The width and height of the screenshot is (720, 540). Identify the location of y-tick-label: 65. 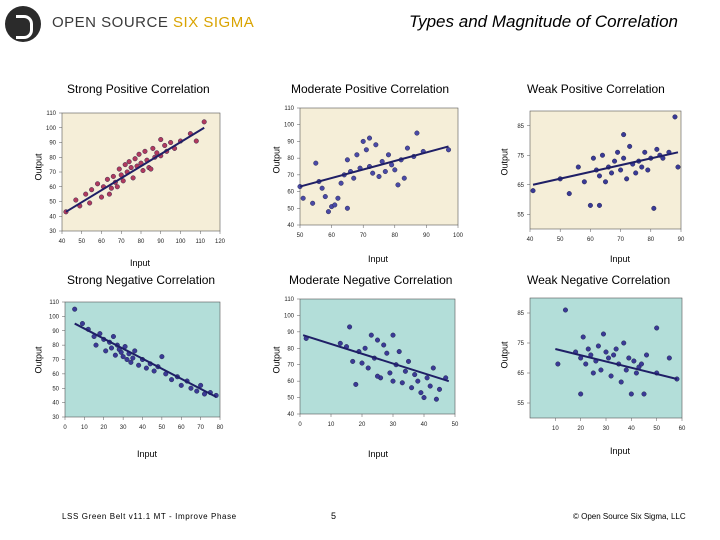
(520, 374).